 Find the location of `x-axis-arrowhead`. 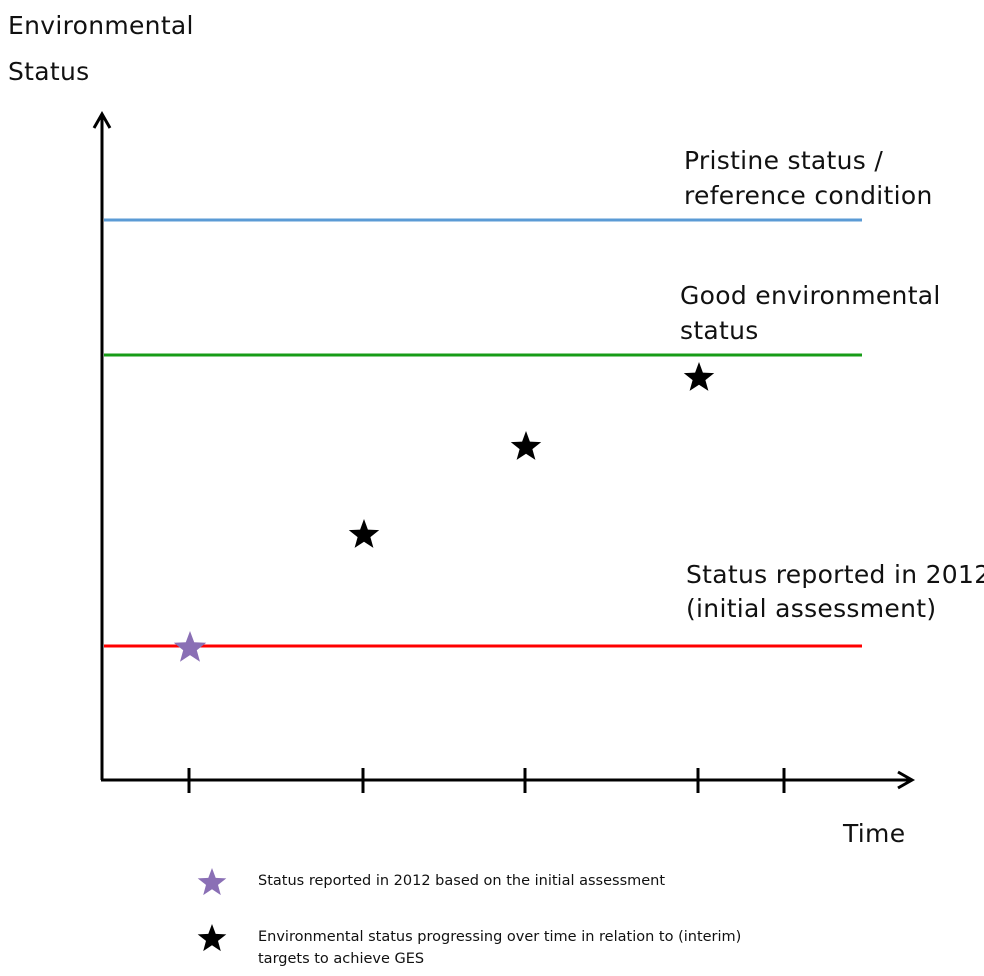

x-axis-arrowhead is located at coordinates (906, 780).